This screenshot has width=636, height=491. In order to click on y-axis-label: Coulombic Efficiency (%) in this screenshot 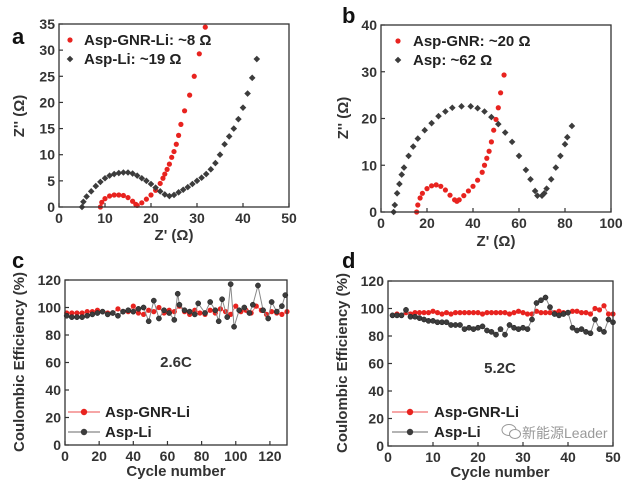, I will do `click(342, 363)`.